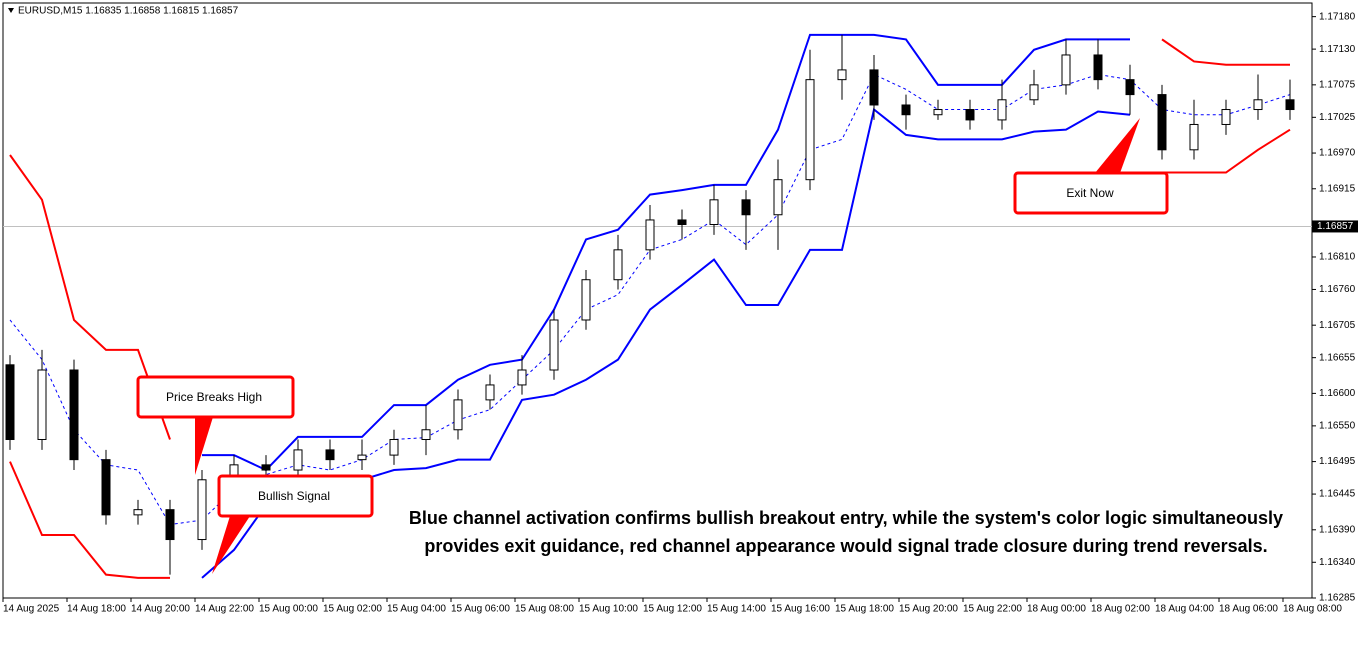 This screenshot has width=1362, height=670. Describe the element at coordinates (1056, 609) in the screenshot. I see `x-tick-label: 18 Aug 00:00` at that location.